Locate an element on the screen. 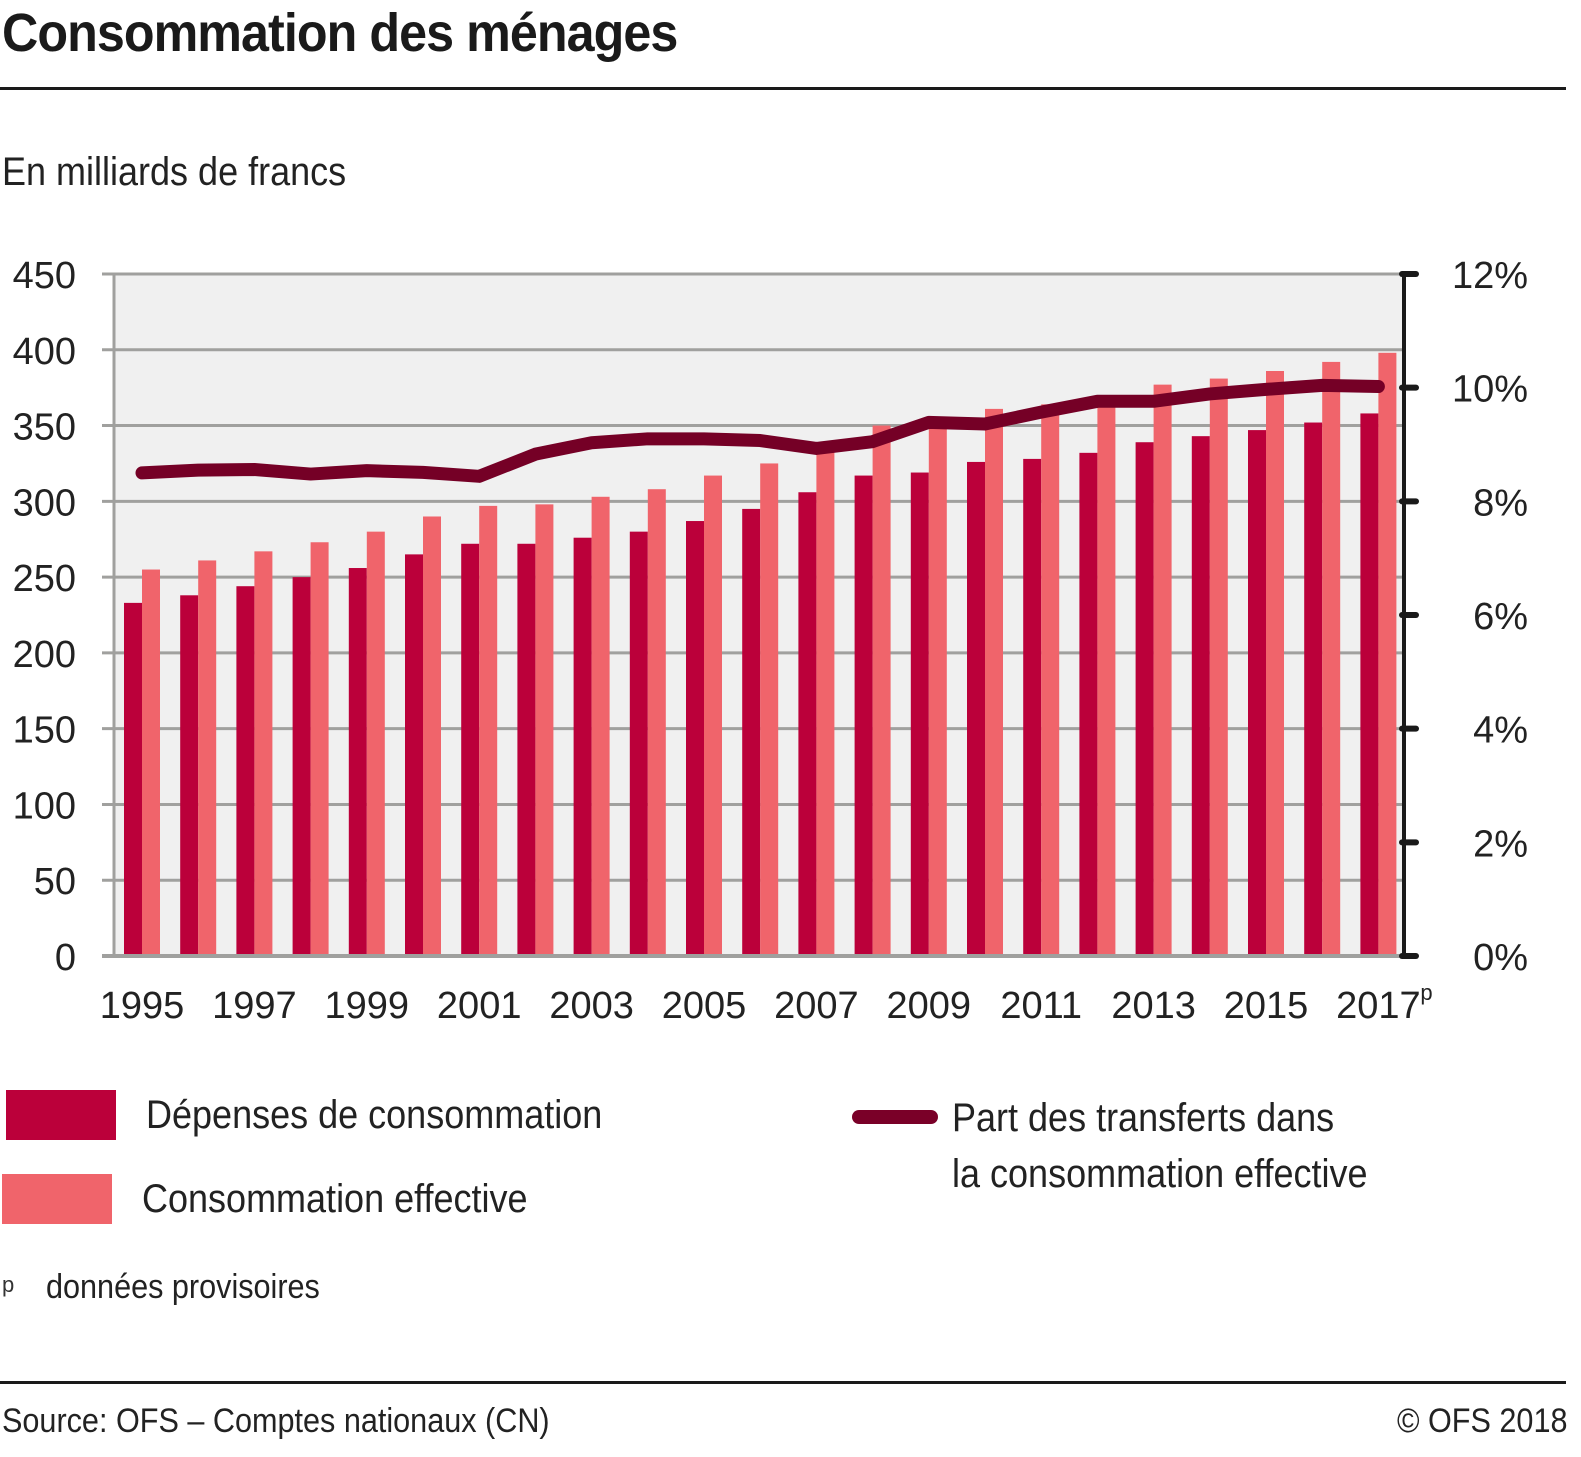 Image resolution: width=1581 pixels, height=1457 pixels. chart-title: Consommation des ménages is located at coordinates (340, 33).